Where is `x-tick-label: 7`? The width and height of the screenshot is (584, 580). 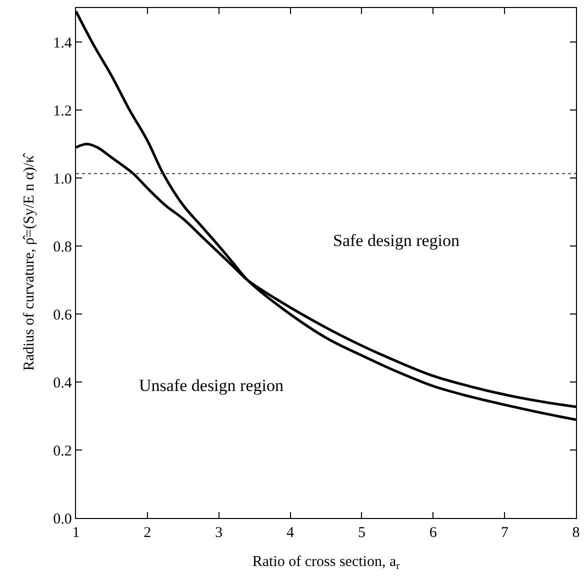
x-tick-label: 7 is located at coordinates (504, 533).